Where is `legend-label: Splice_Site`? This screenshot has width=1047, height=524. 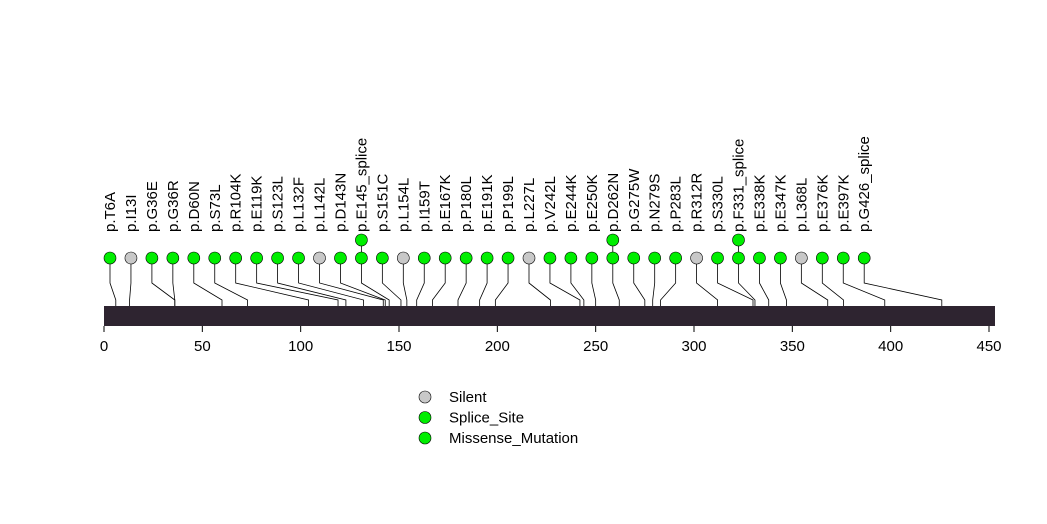
legend-label: Splice_Site is located at coordinates (486, 418).